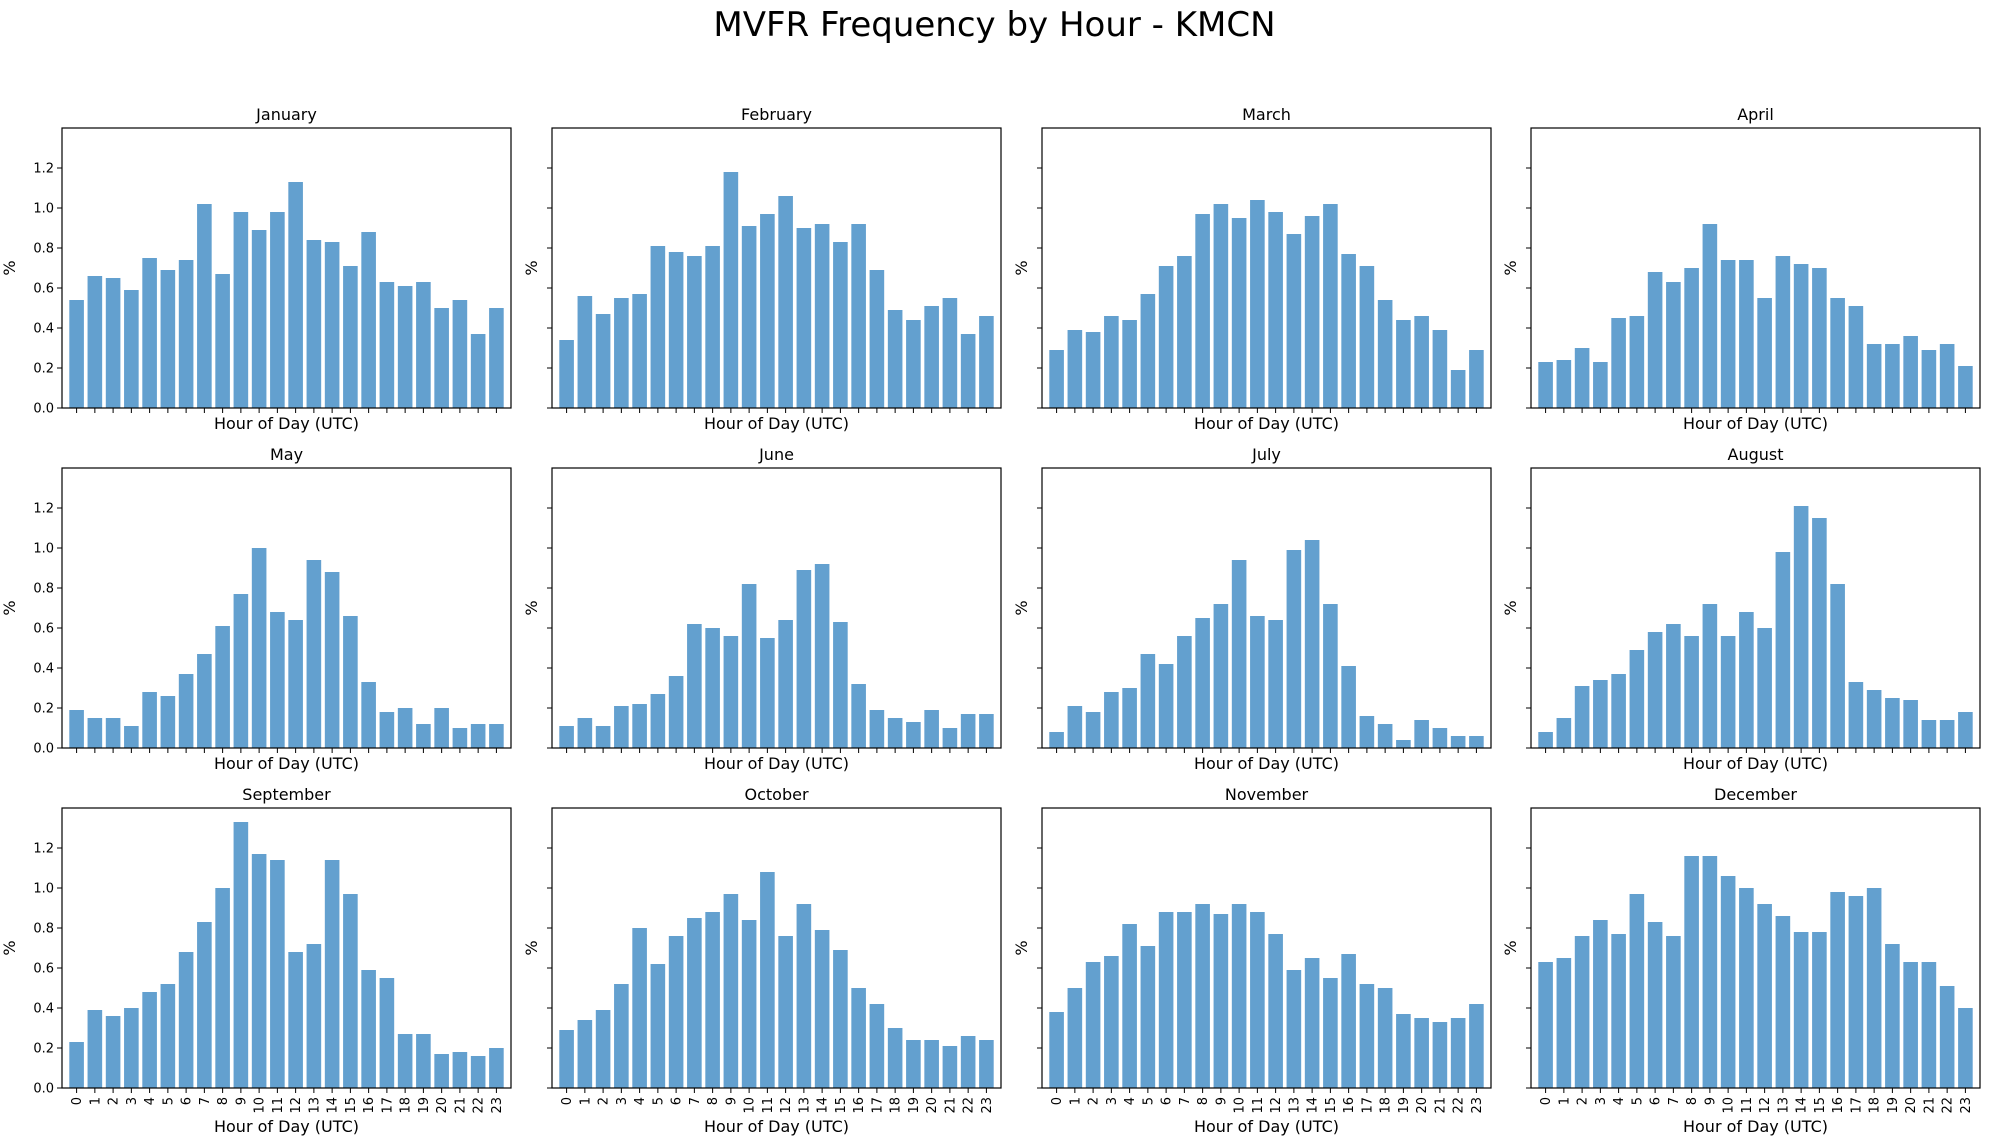 The image size is (1989, 1145). I want to click on x-tick-label: 23, so click(497, 1105).